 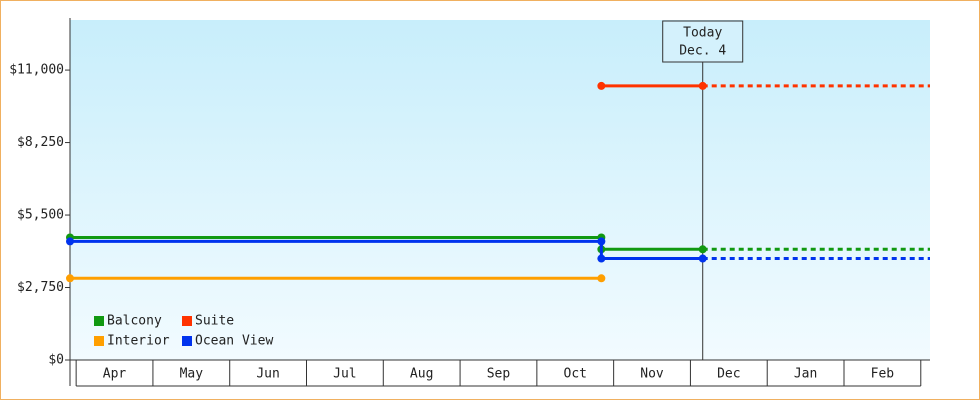 What do you see at coordinates (40, 215) in the screenshot?
I see `y-tick-label: $5,500` at bounding box center [40, 215].